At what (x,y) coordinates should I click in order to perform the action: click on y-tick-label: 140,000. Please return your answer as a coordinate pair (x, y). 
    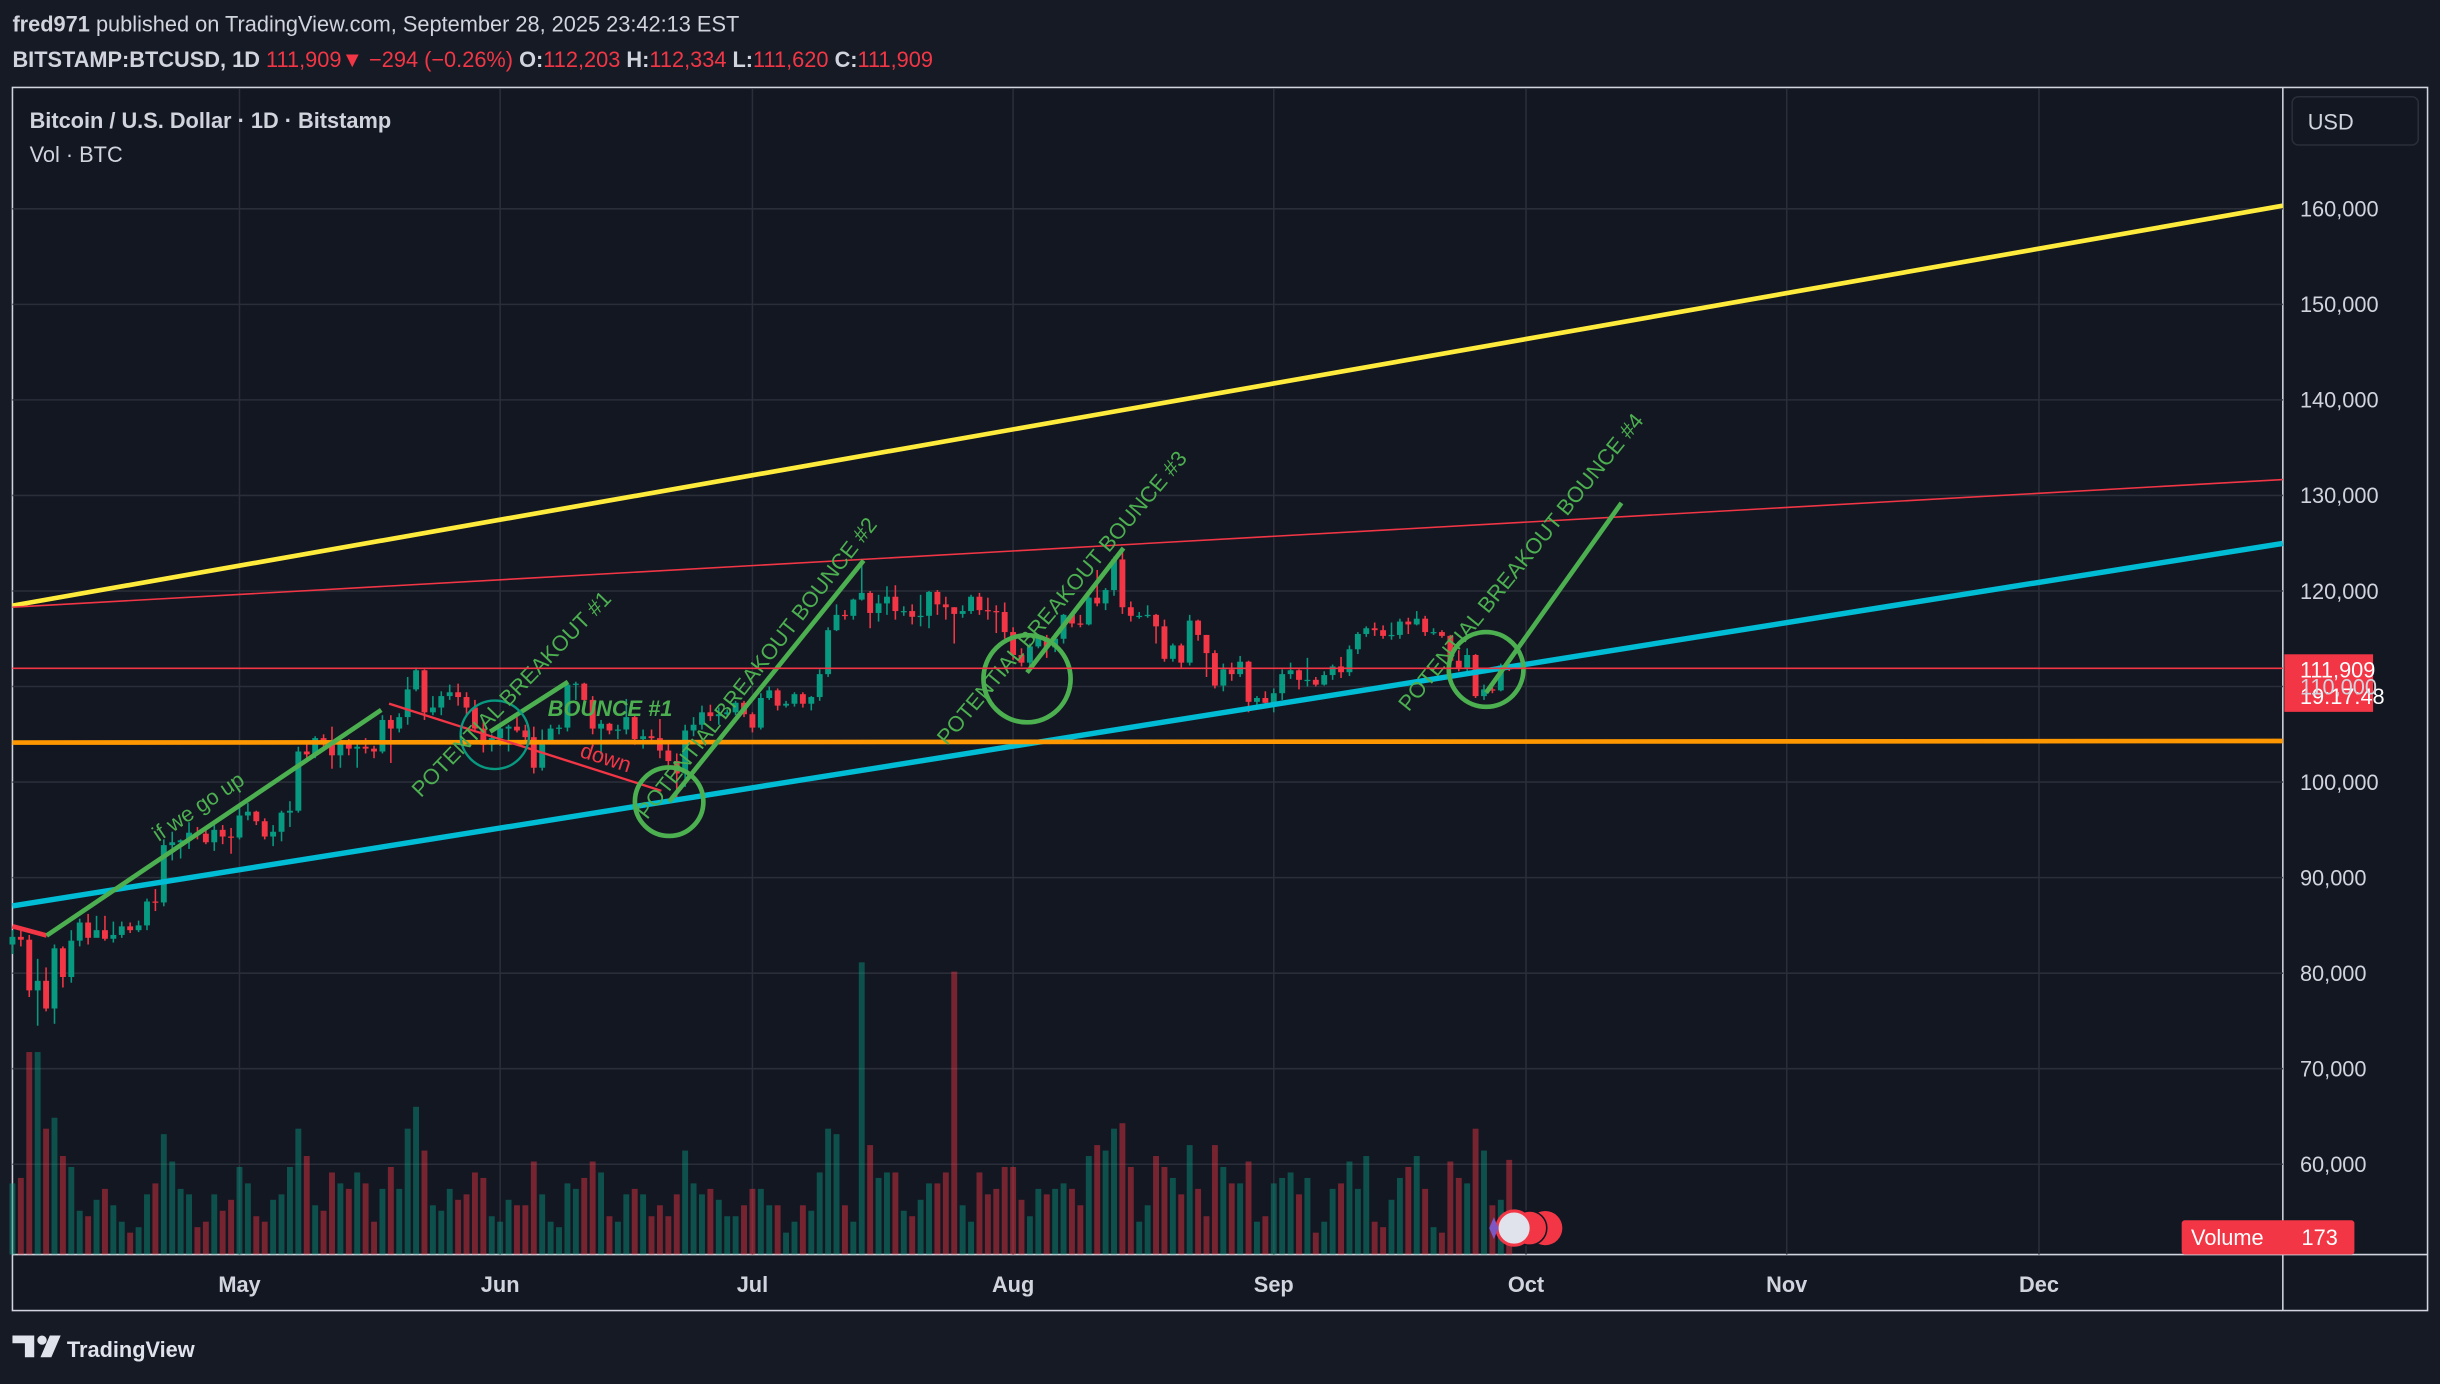
    Looking at the image, I should click on (2339, 400).